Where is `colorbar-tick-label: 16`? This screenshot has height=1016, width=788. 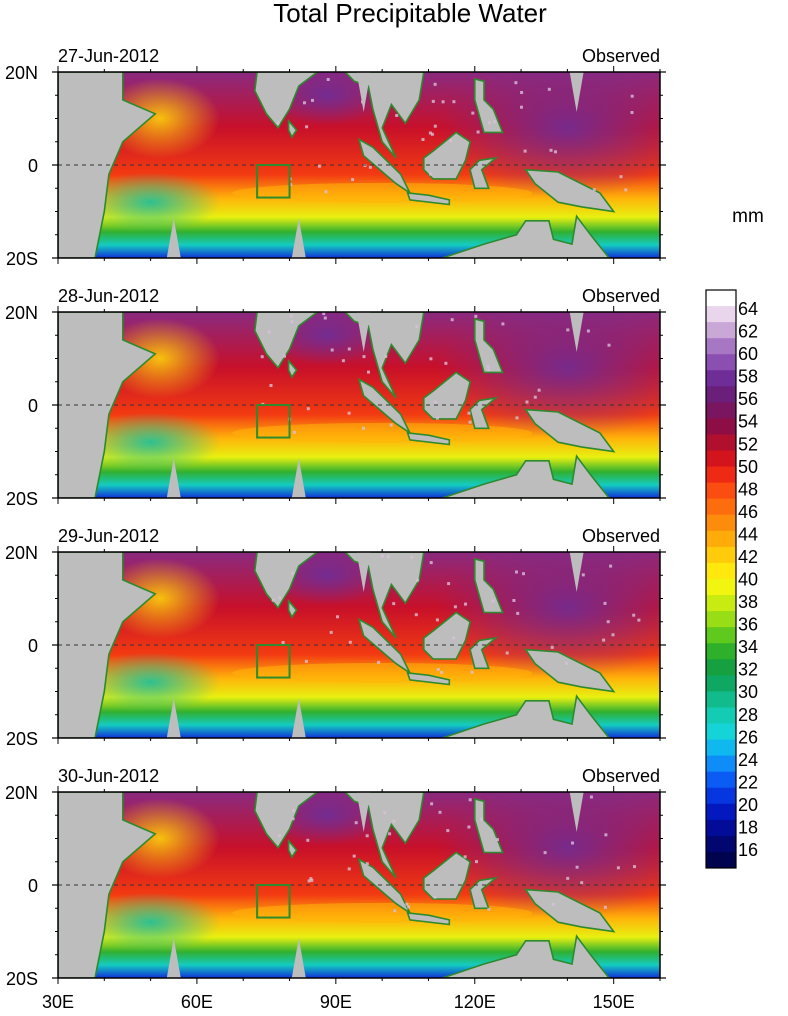
colorbar-tick-label: 16 is located at coordinates (748, 850).